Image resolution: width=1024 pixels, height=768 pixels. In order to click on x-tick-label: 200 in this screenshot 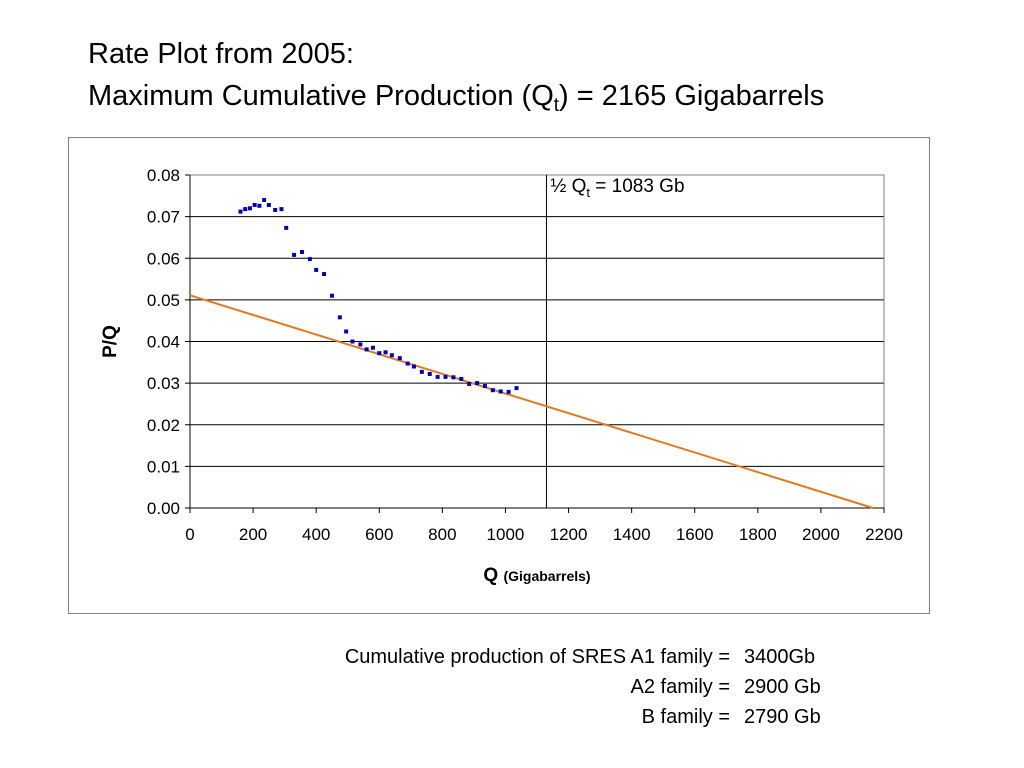, I will do `click(253, 534)`.